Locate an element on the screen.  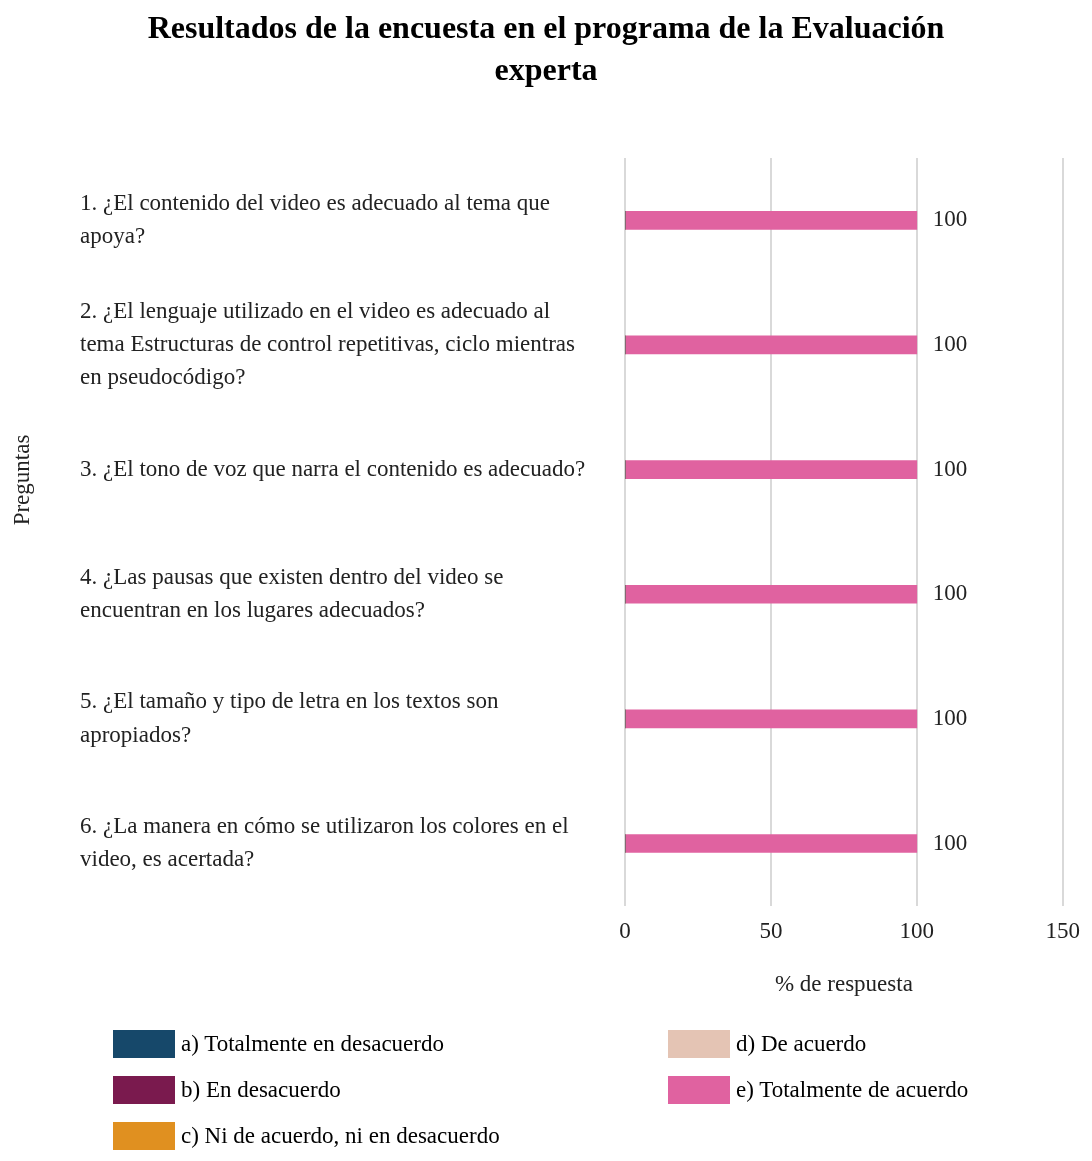
legend-label: c) Ni de acuerdo, ni en desacuerdo is located at coordinates (340, 1136).